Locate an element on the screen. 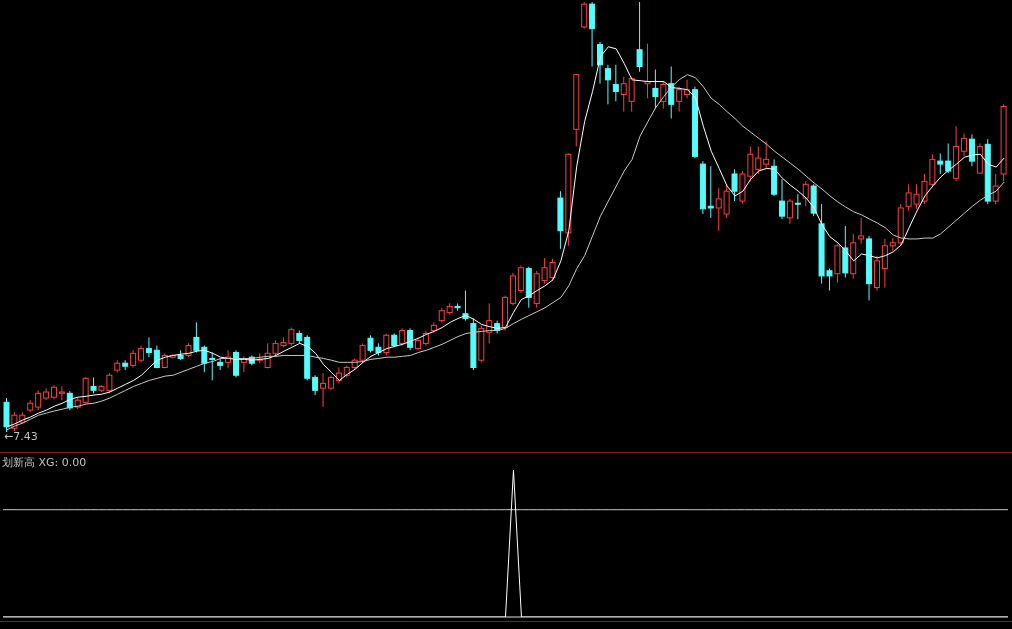  chart-title: 划新高 XG: 0.00 is located at coordinates (44, 462).